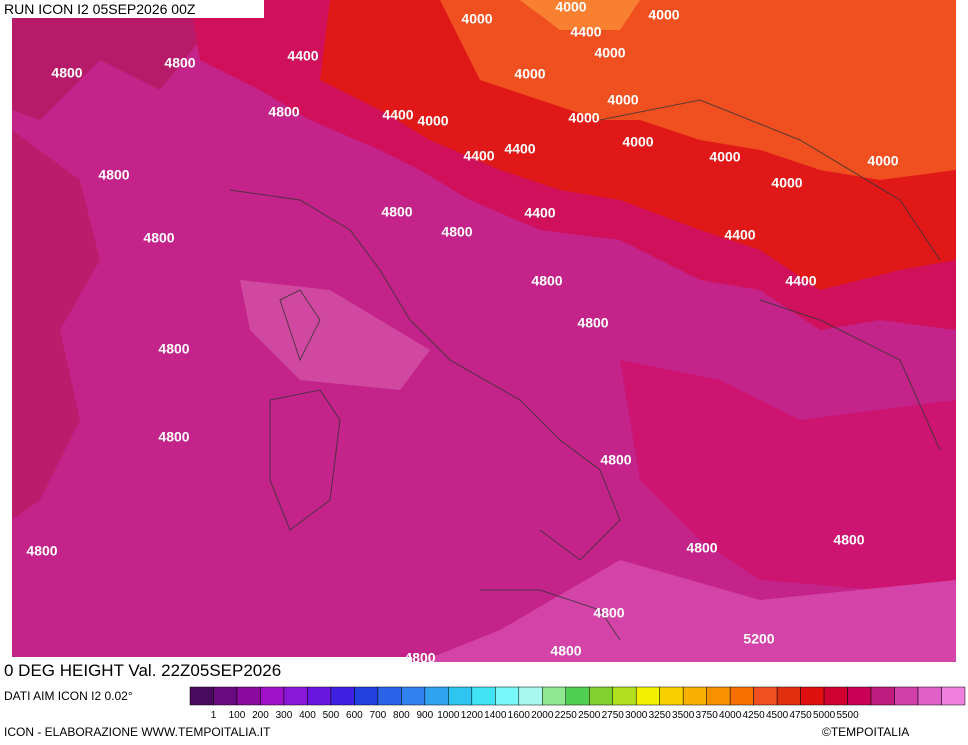 Image resolution: width=968 pixels, height=745 pixels. I want to click on legend-label: 2250, so click(566, 715).